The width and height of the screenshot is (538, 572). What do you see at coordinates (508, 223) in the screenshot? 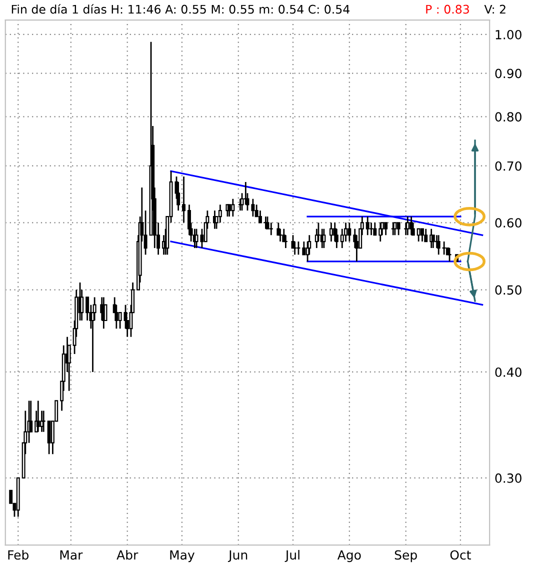
I see `y-tick-label: 0.60` at bounding box center [508, 223].